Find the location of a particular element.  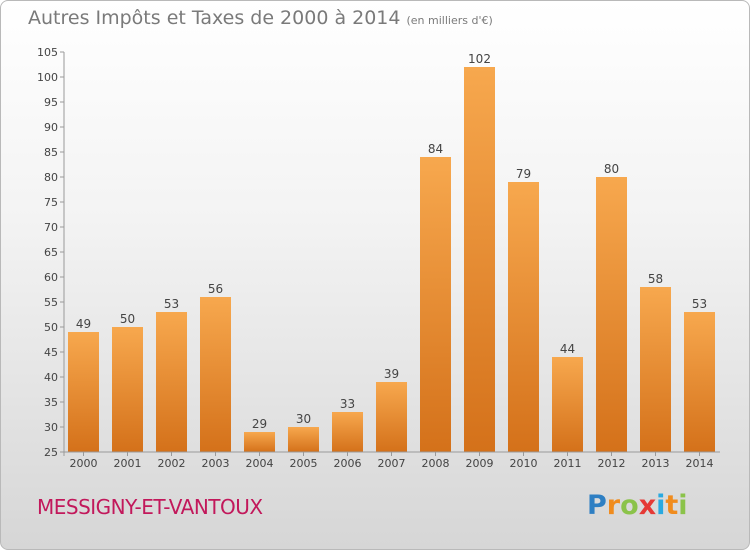

y-axis: 25 30 35 40 45 50 55 60 65 70 75 80 85 90 95 100 105 is located at coordinates (51, 252).